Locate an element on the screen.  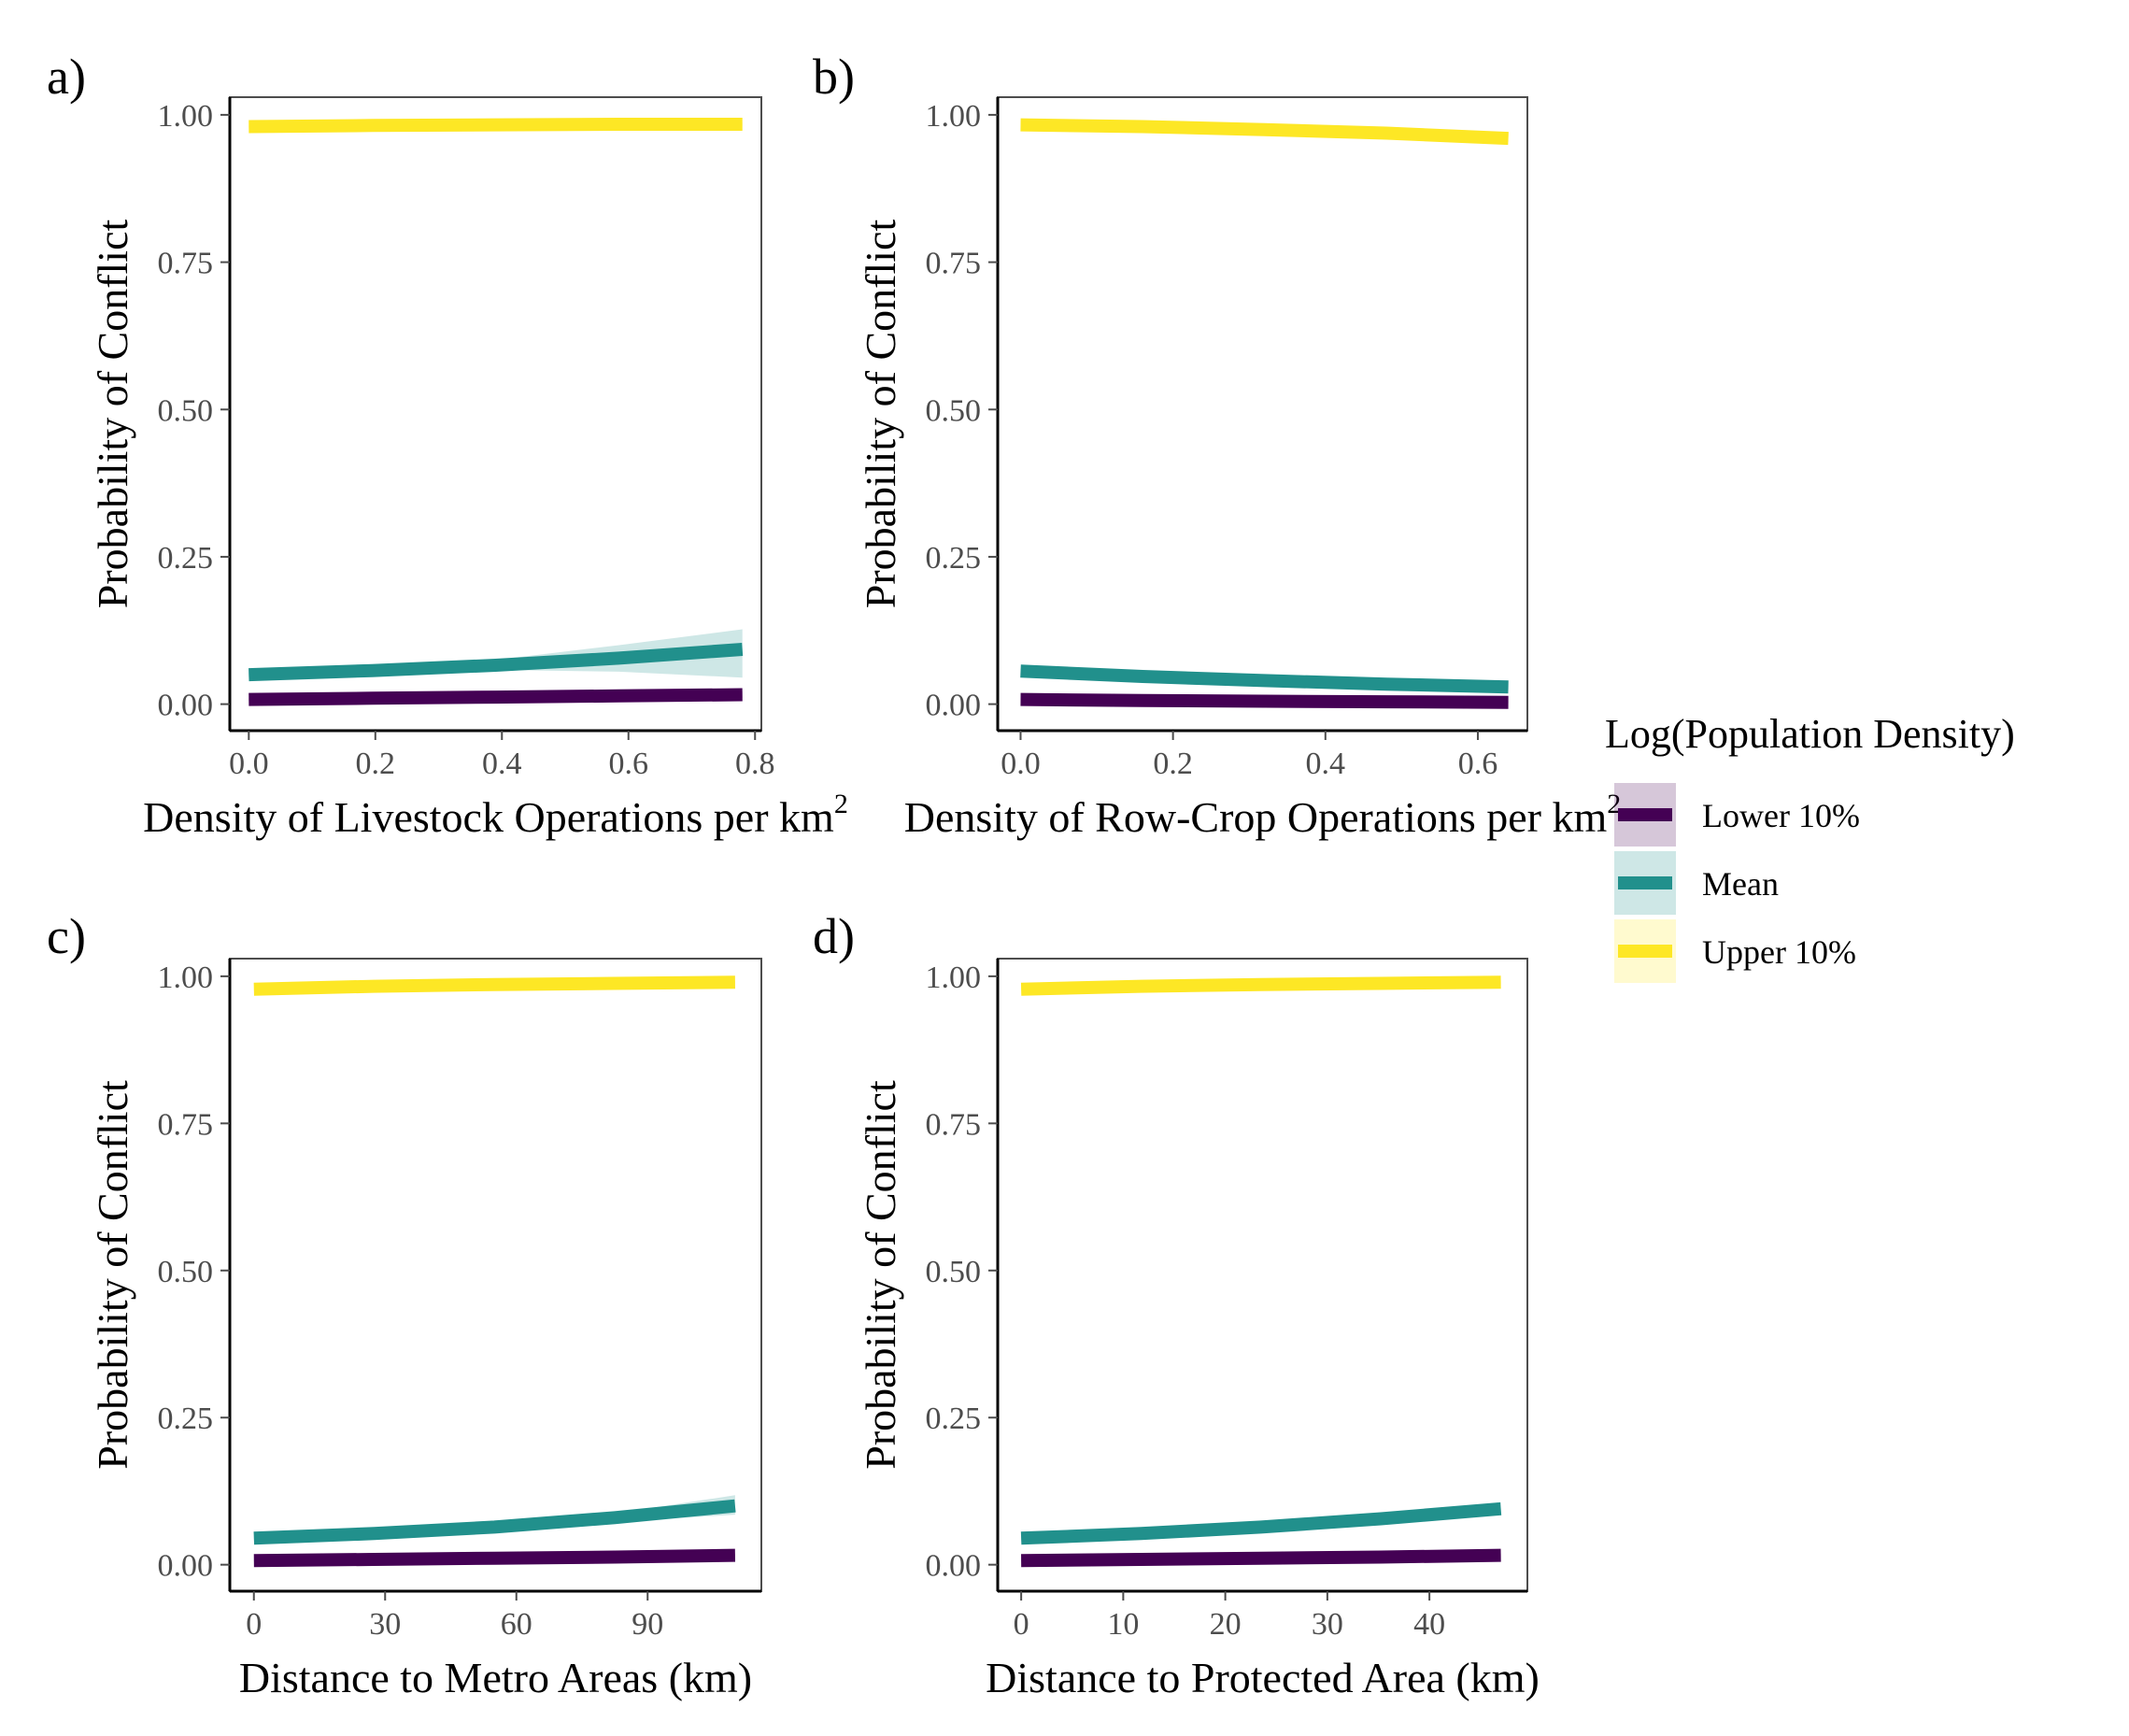
panel-tag: b) is located at coordinates (834, 77).